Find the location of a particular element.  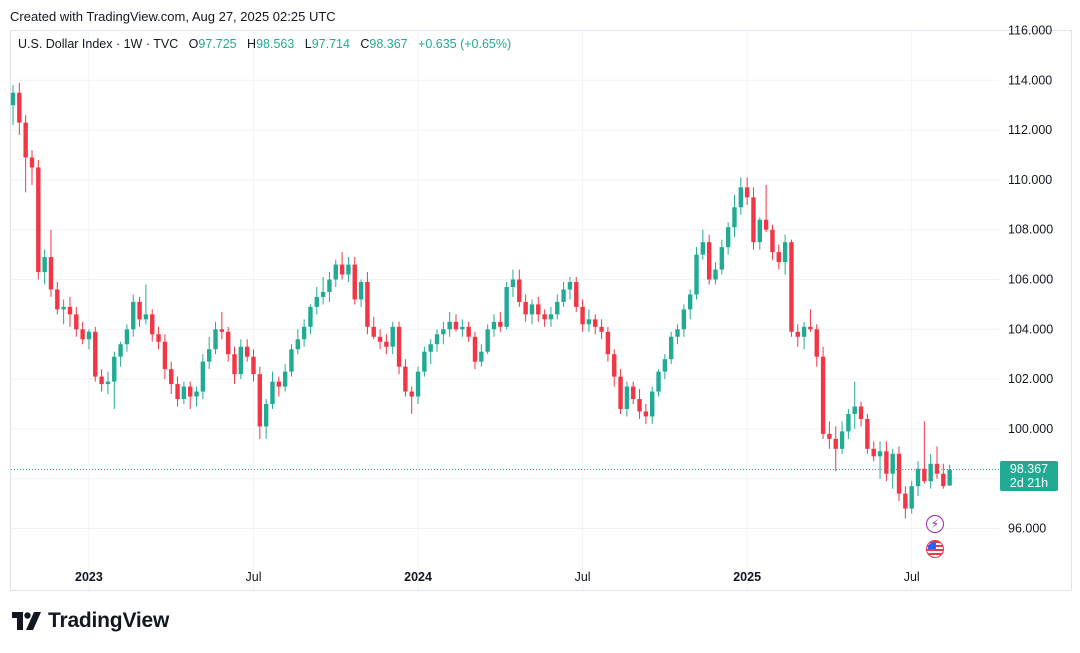

tradingview-logo: TradingView is located at coordinates (90, 621).